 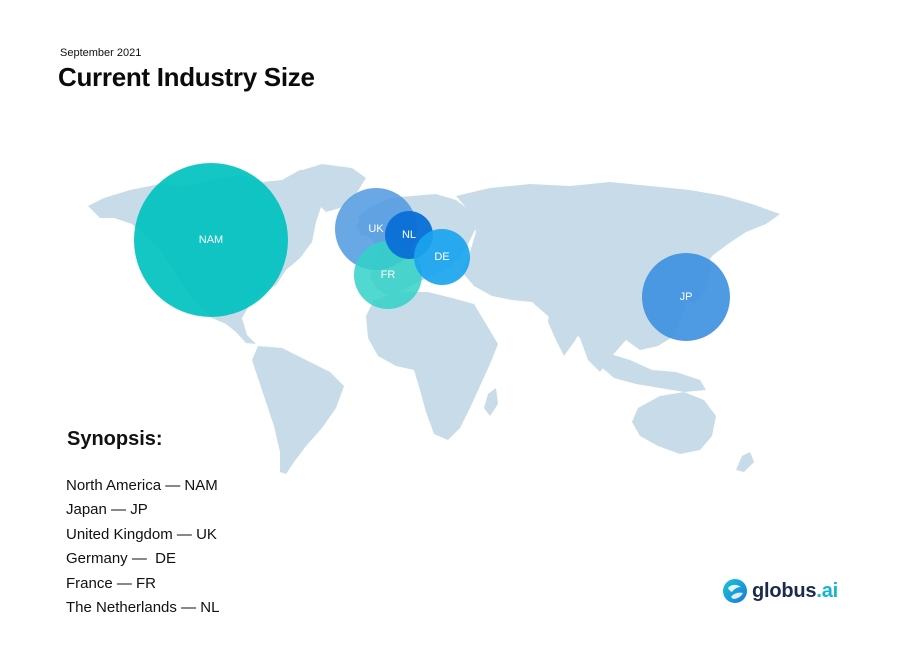 What do you see at coordinates (491, 402) in the screenshot?
I see `land-madagascar` at bounding box center [491, 402].